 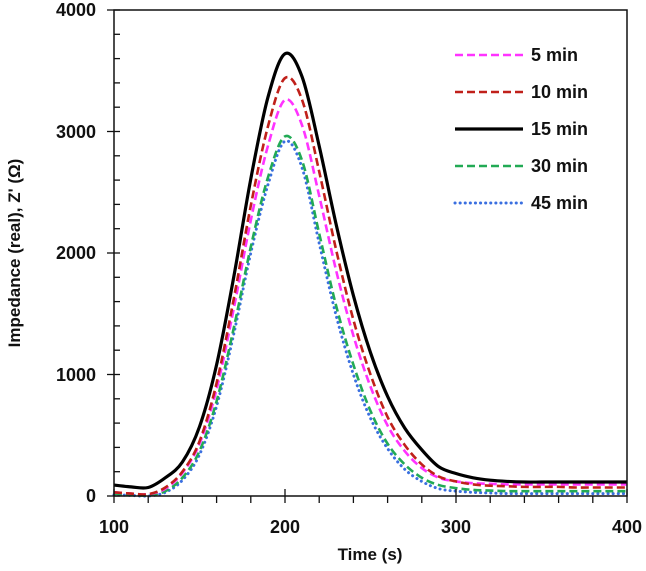 What do you see at coordinates (627, 527) in the screenshot?
I see `x-tick-label: 400` at bounding box center [627, 527].